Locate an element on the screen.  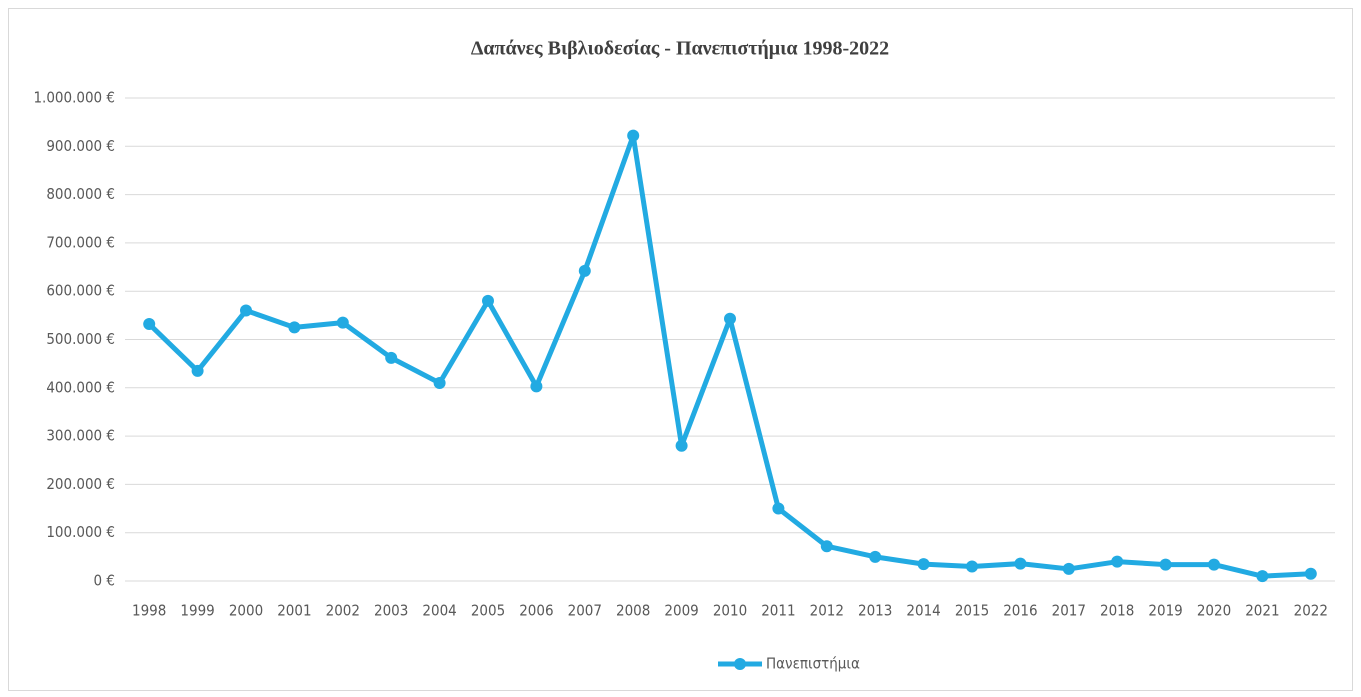
legend-label: Πανεπιστήμια is located at coordinates (813, 664).